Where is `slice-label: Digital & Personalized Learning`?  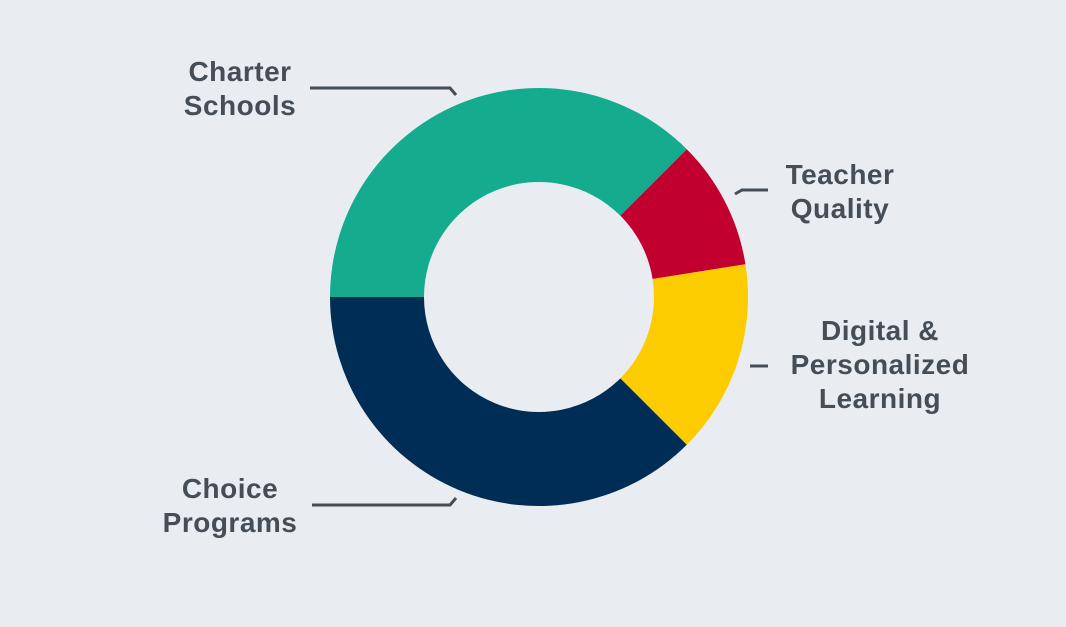
slice-label: Digital & Personalized Learning is located at coordinates (880, 364).